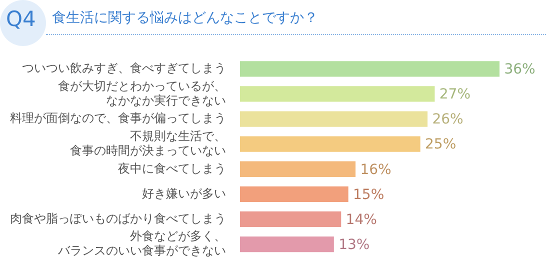 The width and height of the screenshot is (548, 270). What do you see at coordinates (148, 143) in the screenshot?
I see `y-tick-label: 不規則な生活で、食事の時間が決まっていない` at bounding box center [148, 143].